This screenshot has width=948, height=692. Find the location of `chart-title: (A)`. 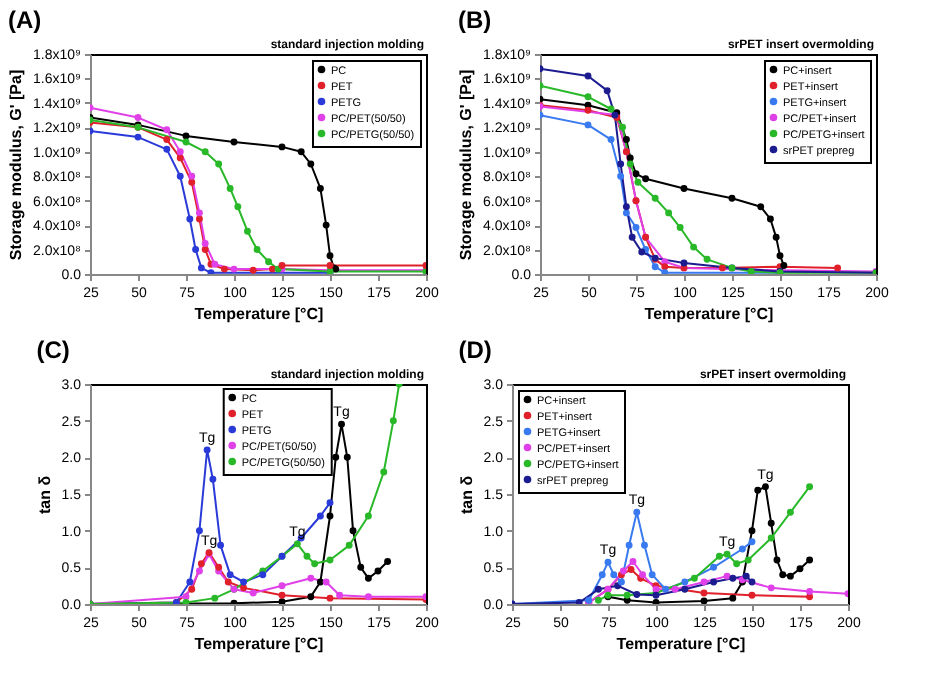

chart-title: (A) is located at coordinates (24, 20).